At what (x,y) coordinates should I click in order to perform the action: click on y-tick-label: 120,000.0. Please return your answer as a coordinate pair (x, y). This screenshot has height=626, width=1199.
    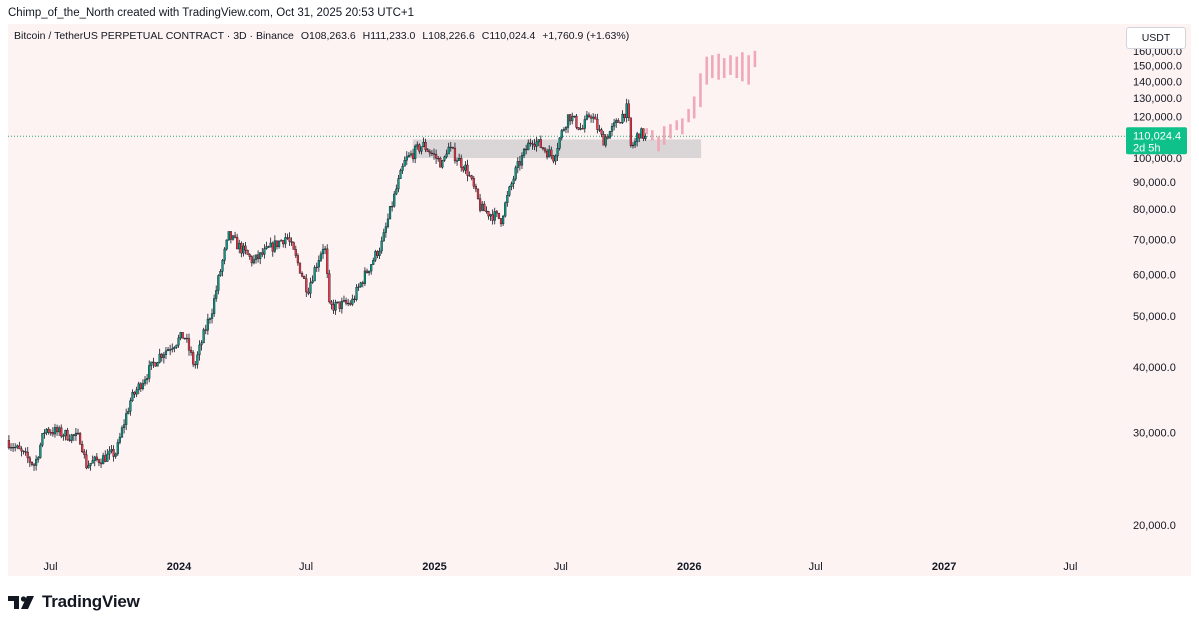
    Looking at the image, I should click on (1157, 117).